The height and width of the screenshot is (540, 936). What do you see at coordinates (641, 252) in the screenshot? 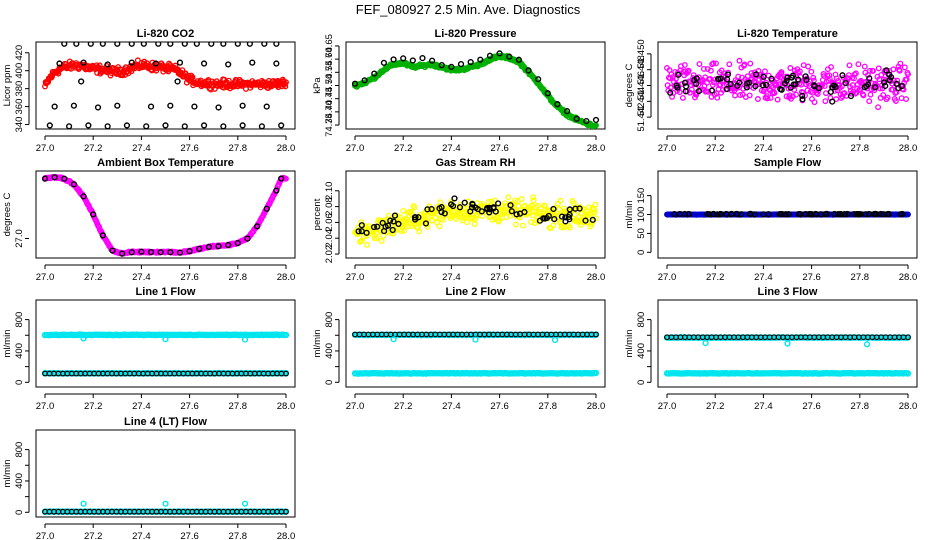
I see `y-tick-label: 0` at bounding box center [641, 252].